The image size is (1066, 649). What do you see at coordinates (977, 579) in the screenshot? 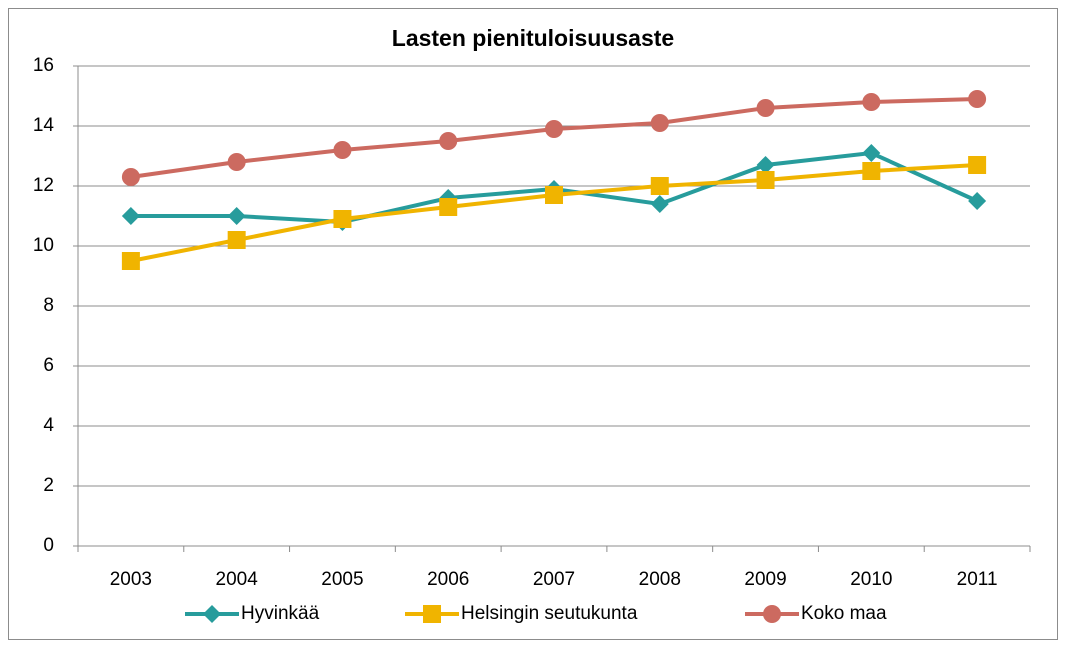
I see `x-tick-label: 2011` at bounding box center [977, 579].